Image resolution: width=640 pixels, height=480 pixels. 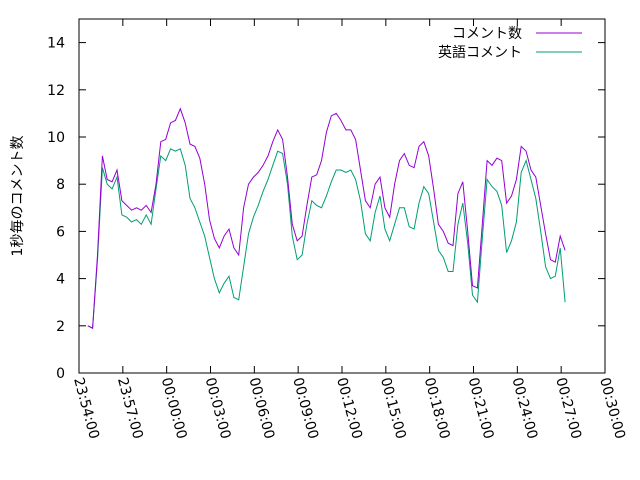 I want to click on y-tick-label: 6, so click(x=60, y=232).